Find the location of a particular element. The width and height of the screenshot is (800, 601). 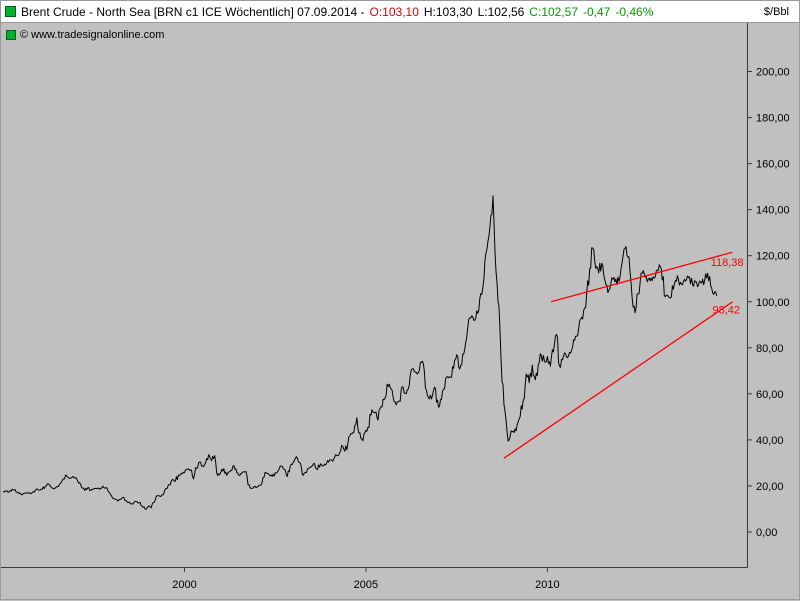

open-value: O:103,10 is located at coordinates (394, 11).